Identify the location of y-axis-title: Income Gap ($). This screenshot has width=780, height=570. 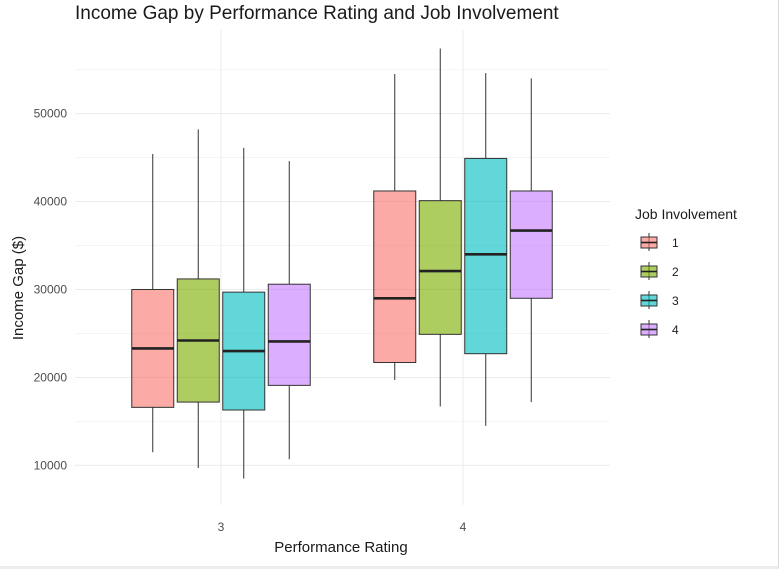
(18, 288).